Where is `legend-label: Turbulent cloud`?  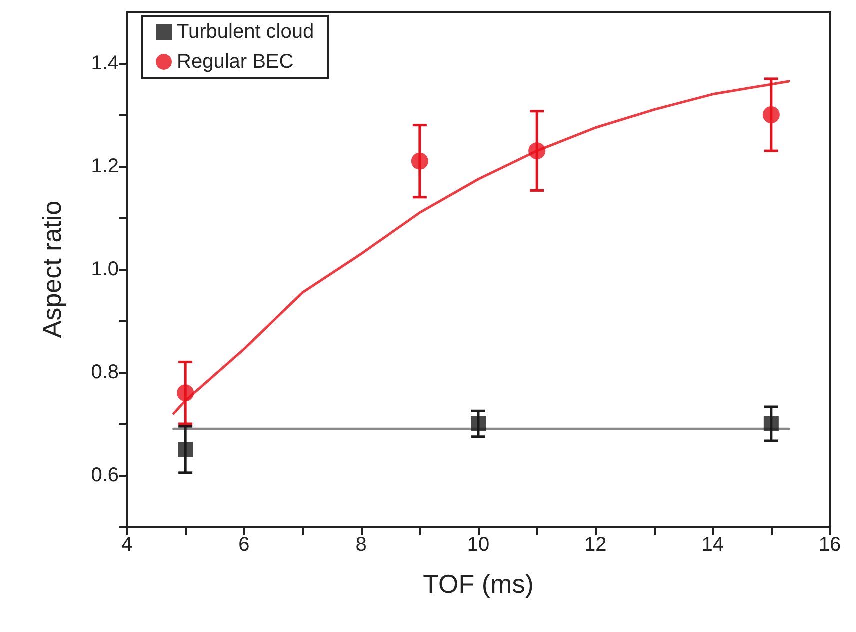
legend-label: Turbulent cloud is located at coordinates (245, 32).